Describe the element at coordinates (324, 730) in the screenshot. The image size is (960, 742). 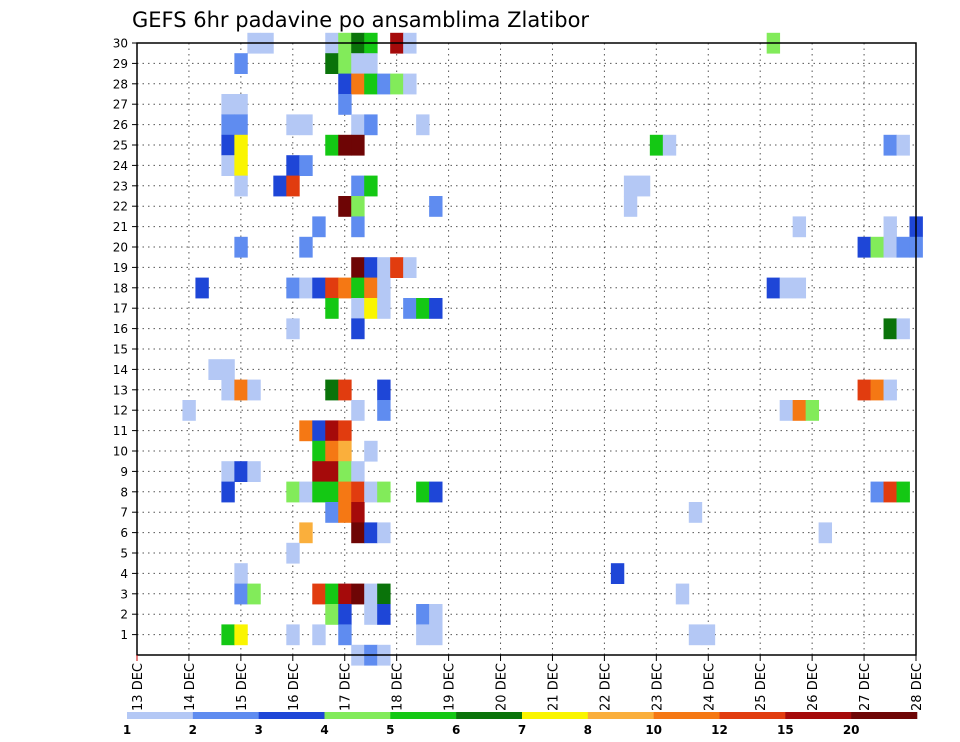
I see `colorbar-label: 4` at that location.